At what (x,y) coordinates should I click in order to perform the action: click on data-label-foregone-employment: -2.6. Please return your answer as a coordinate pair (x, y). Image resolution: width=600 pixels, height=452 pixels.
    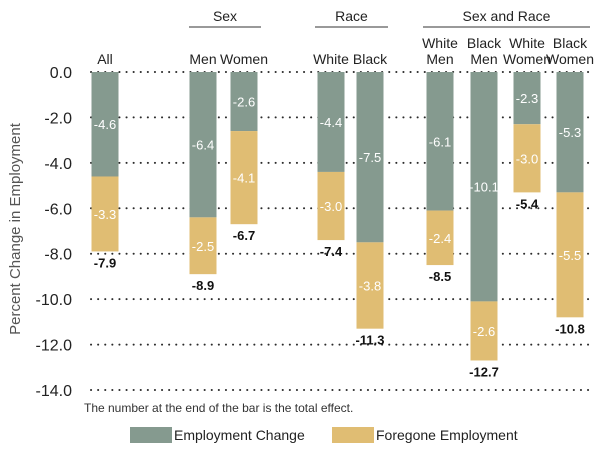
    Looking at the image, I should click on (484, 331).